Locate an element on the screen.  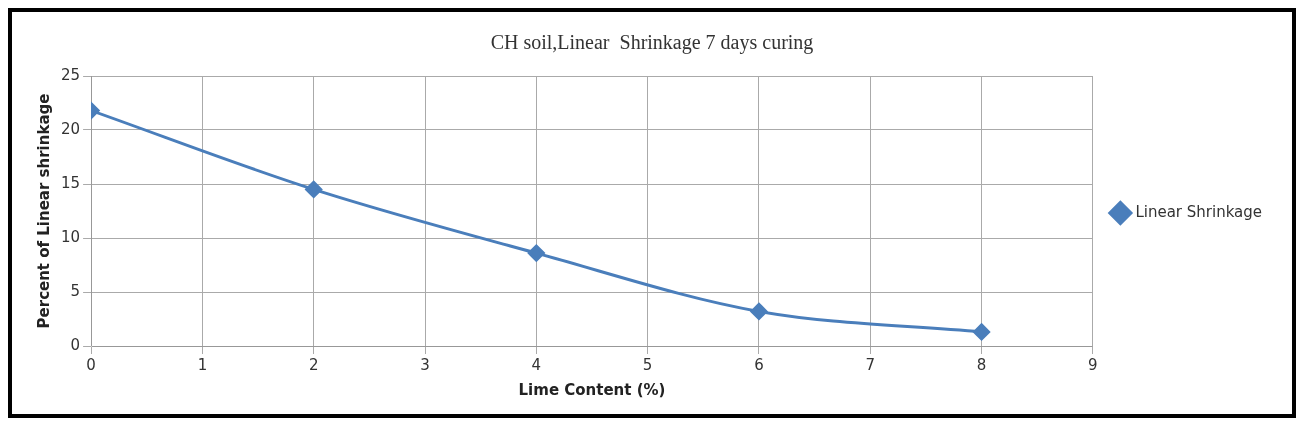
x-tick-label: 3 is located at coordinates (425, 364).